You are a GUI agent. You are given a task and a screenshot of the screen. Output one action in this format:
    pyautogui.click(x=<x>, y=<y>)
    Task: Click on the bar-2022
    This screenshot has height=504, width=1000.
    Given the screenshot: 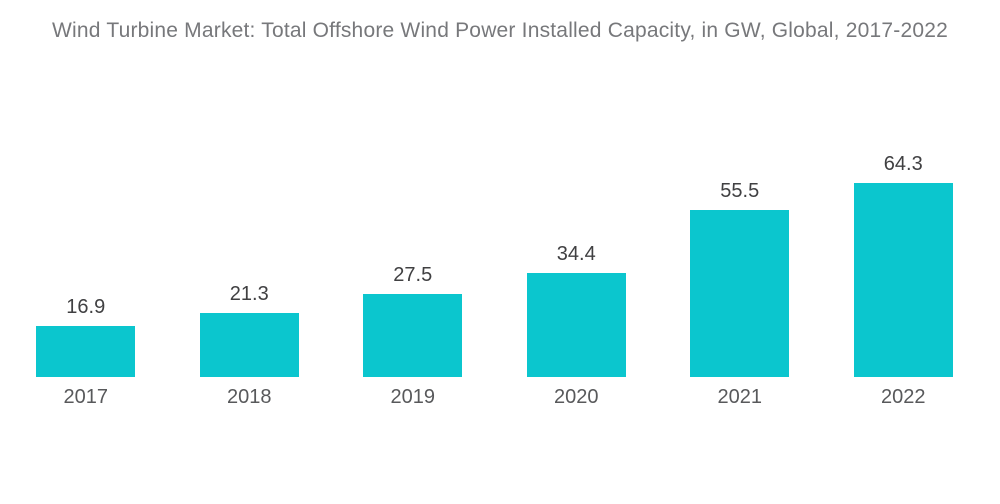 What is the action you would take?
    pyautogui.click(x=903, y=280)
    